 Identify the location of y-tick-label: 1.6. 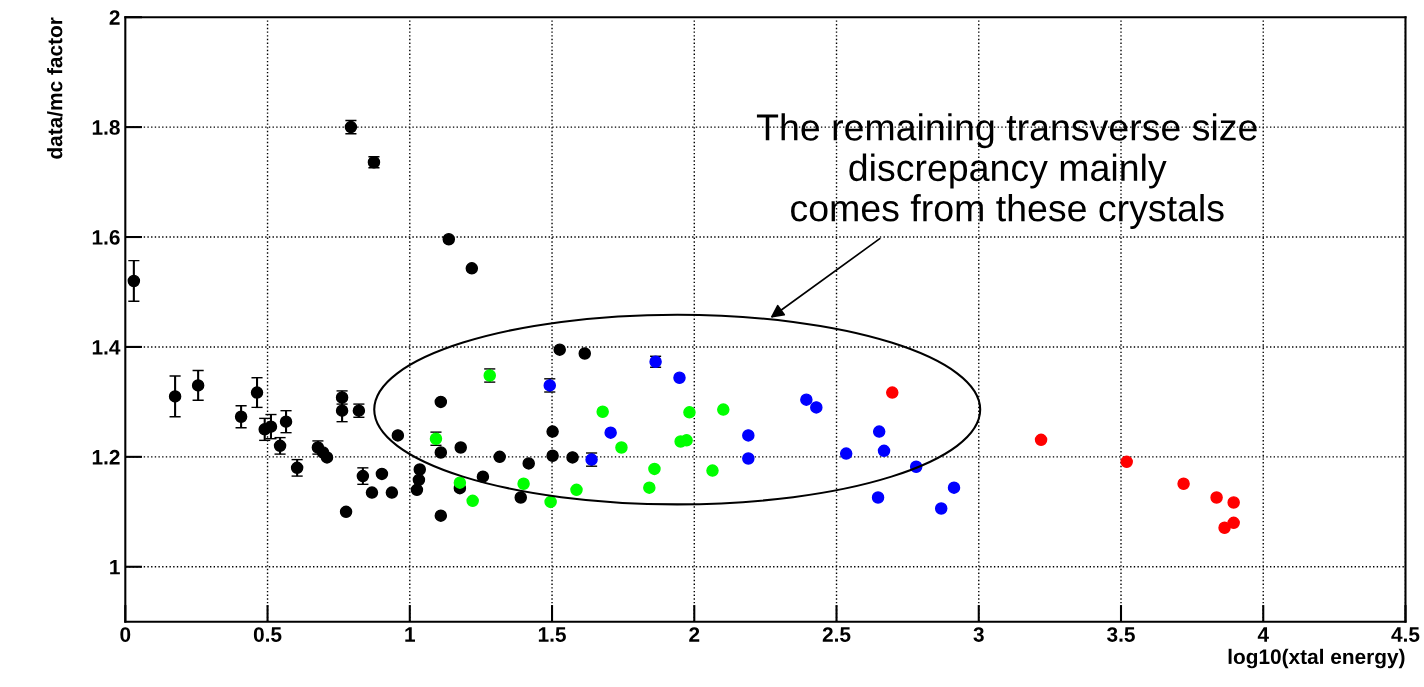
(106, 237).